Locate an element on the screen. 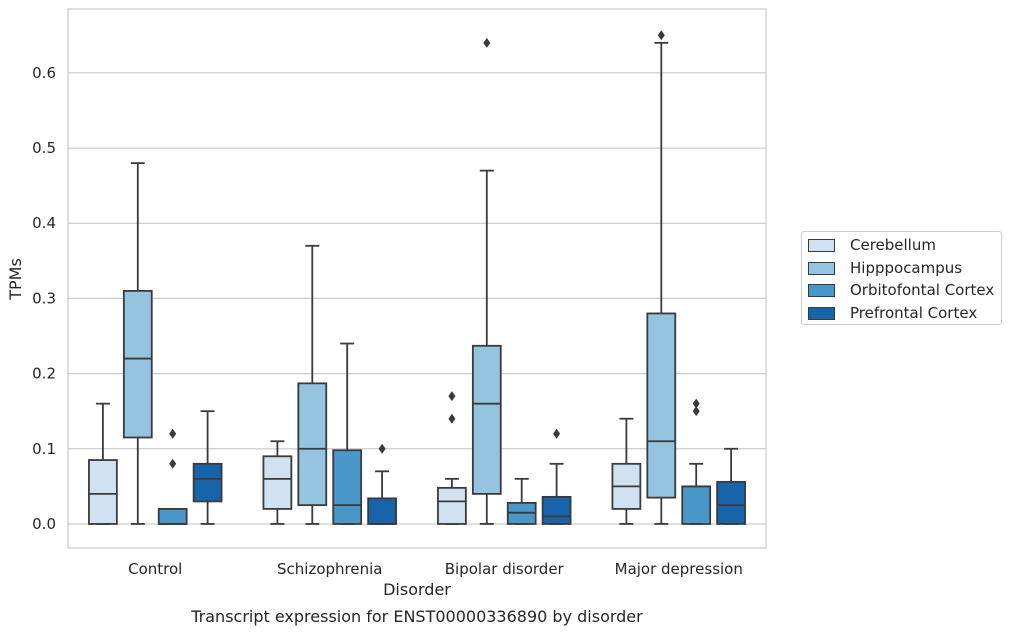  legend-item-hippocampus: Hipppocampus is located at coordinates (885, 268).